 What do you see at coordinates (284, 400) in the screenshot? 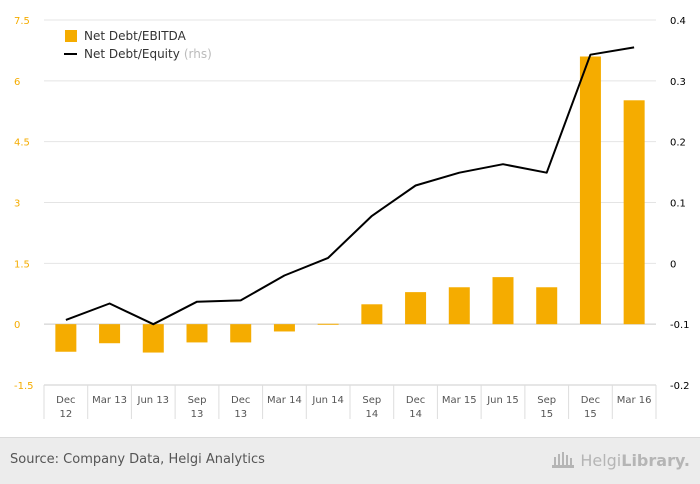
I see `x-tick-label: Mar 14` at bounding box center [284, 400].